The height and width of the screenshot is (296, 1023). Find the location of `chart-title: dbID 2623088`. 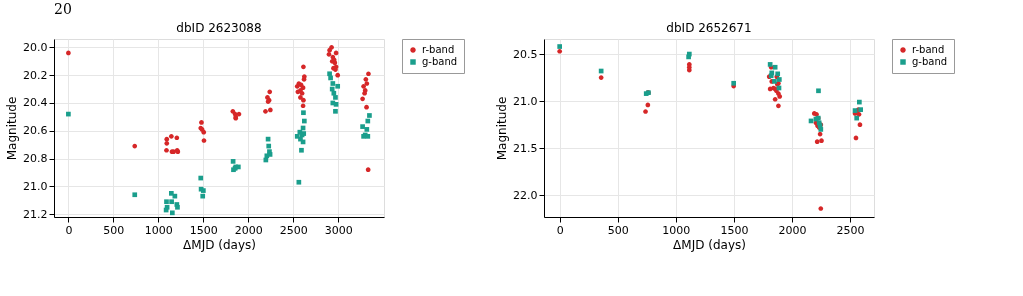

chart-title: dbID 2623088 is located at coordinates (219, 27).